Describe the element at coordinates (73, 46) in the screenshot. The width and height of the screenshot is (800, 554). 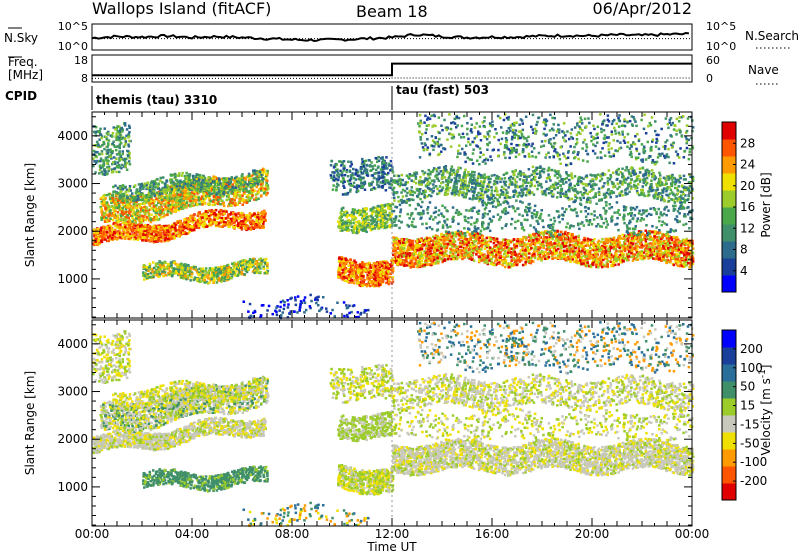
I see `noise-left-tick-bottom: 10^0` at that location.